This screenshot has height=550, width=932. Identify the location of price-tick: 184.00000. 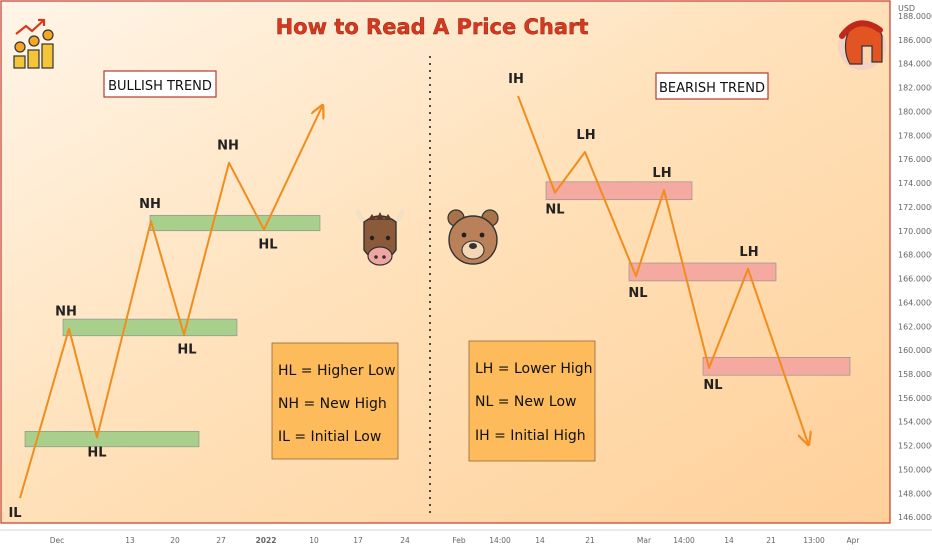
(915, 64).